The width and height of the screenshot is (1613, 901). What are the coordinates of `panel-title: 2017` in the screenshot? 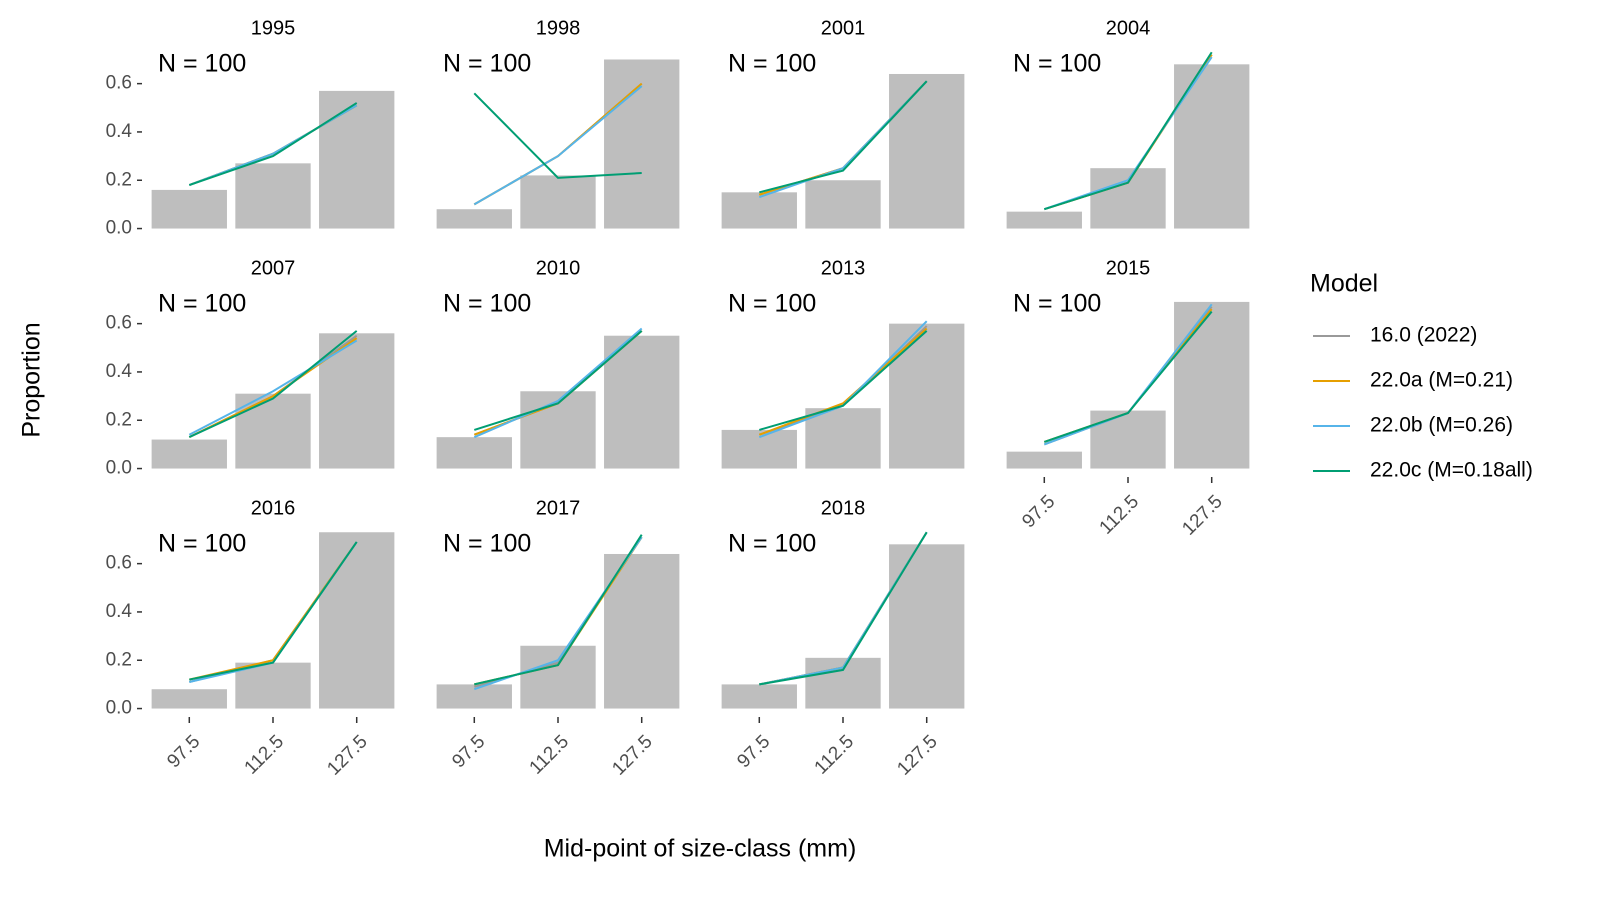 It's located at (558, 508).